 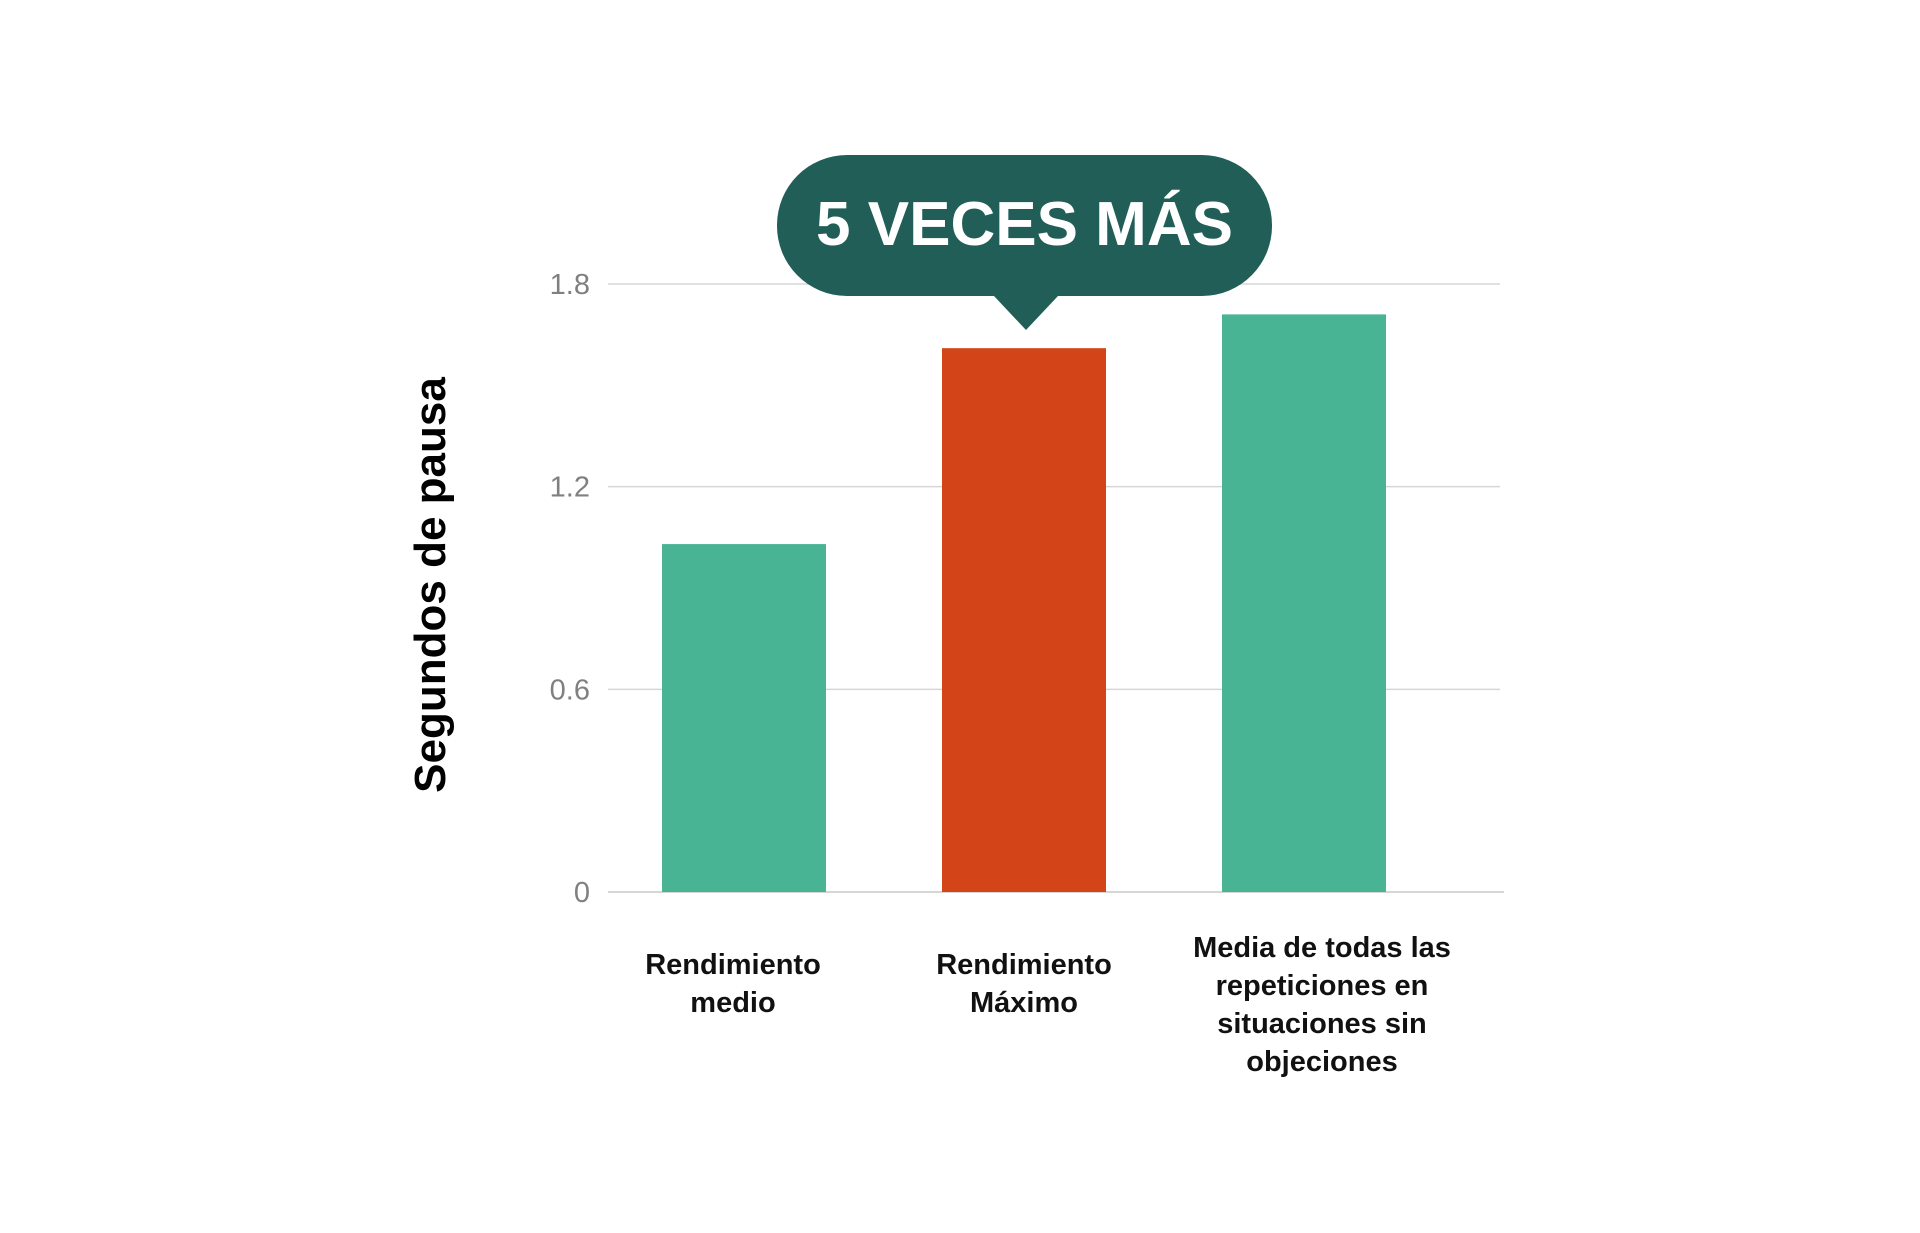 I want to click on callout-bubble, so click(x=1024, y=242).